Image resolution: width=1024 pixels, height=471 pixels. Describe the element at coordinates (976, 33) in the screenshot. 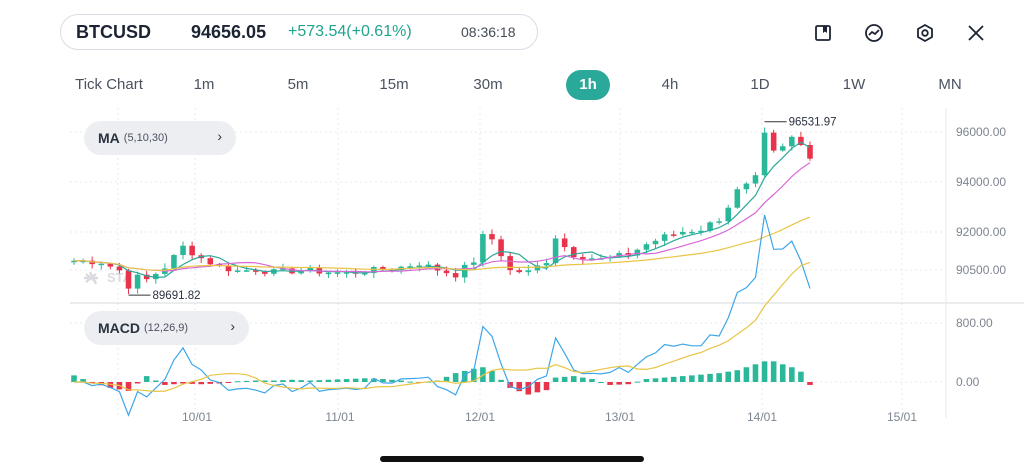

I see `close-icon` at that location.